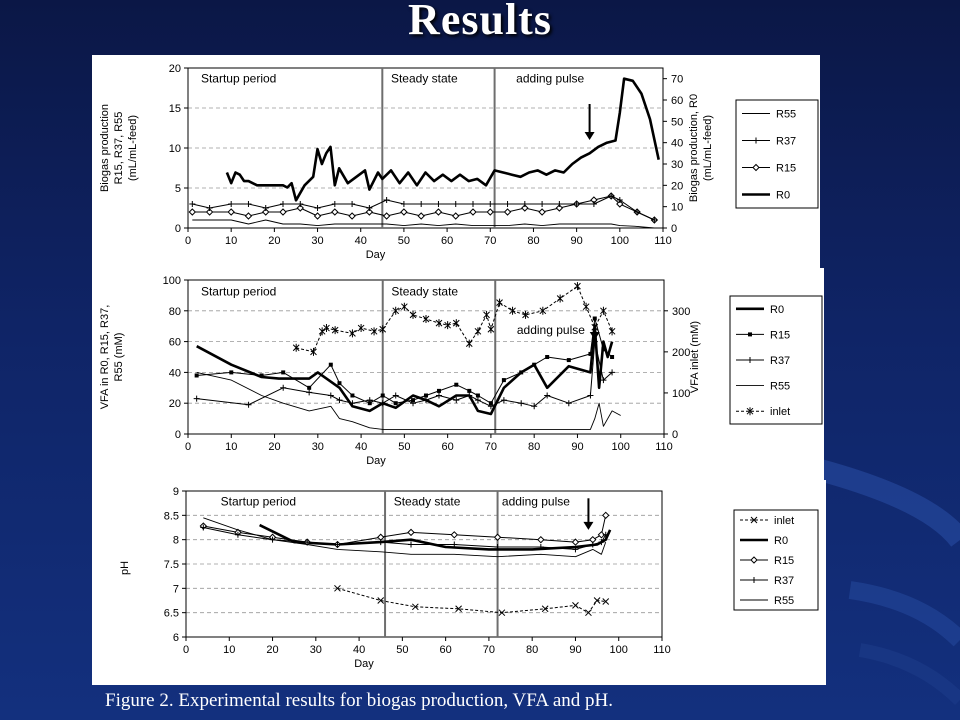  Describe the element at coordinates (175, 373) in the screenshot. I see `y-tick-label: 40` at that location.